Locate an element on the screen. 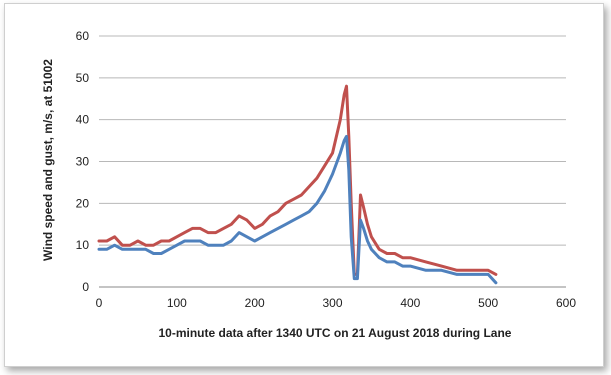 Image resolution: width=611 pixels, height=375 pixels. y-tick-label: 0 is located at coordinates (85, 287).